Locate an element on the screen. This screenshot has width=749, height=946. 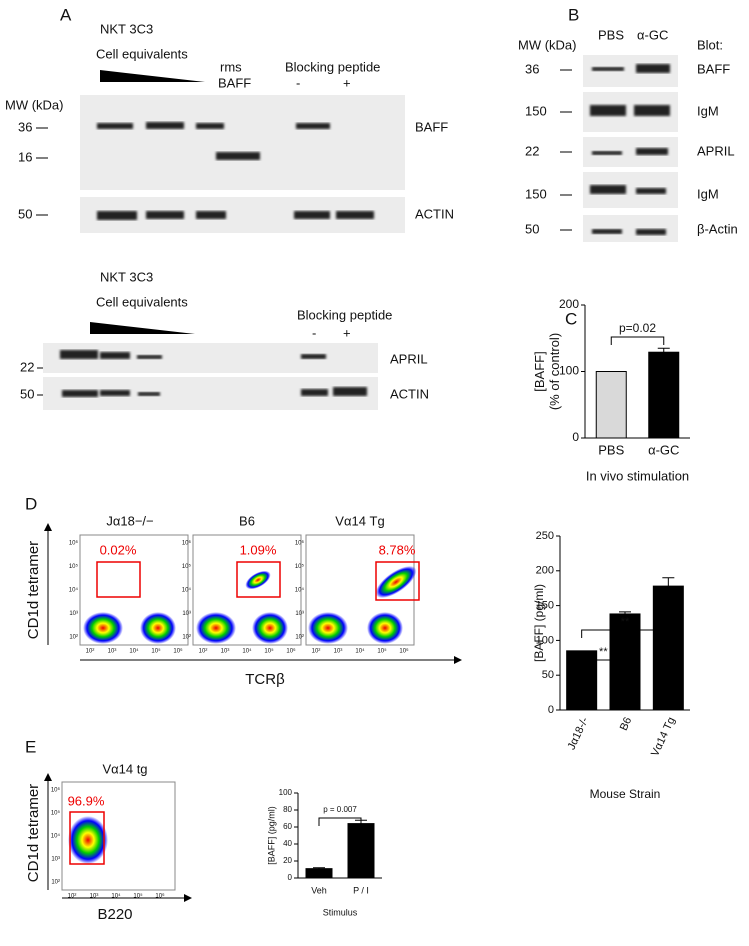
mw-label: 150 is located at coordinates (536, 110).